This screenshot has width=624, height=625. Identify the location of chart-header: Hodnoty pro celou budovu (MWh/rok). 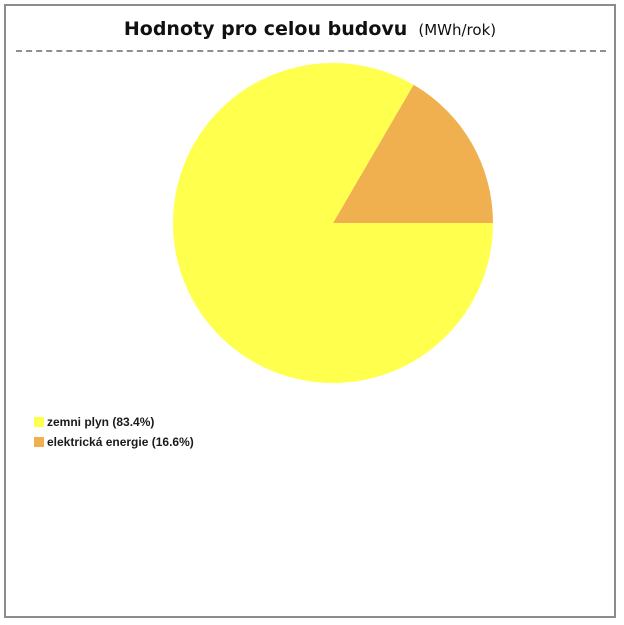
(310, 29).